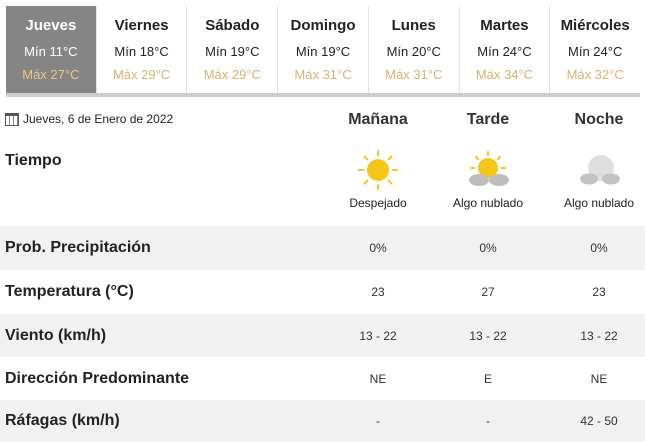 Image resolution: width=645 pixels, height=442 pixels. Describe the element at coordinates (141, 25) in the screenshot. I see `day-name: Viernes` at that location.